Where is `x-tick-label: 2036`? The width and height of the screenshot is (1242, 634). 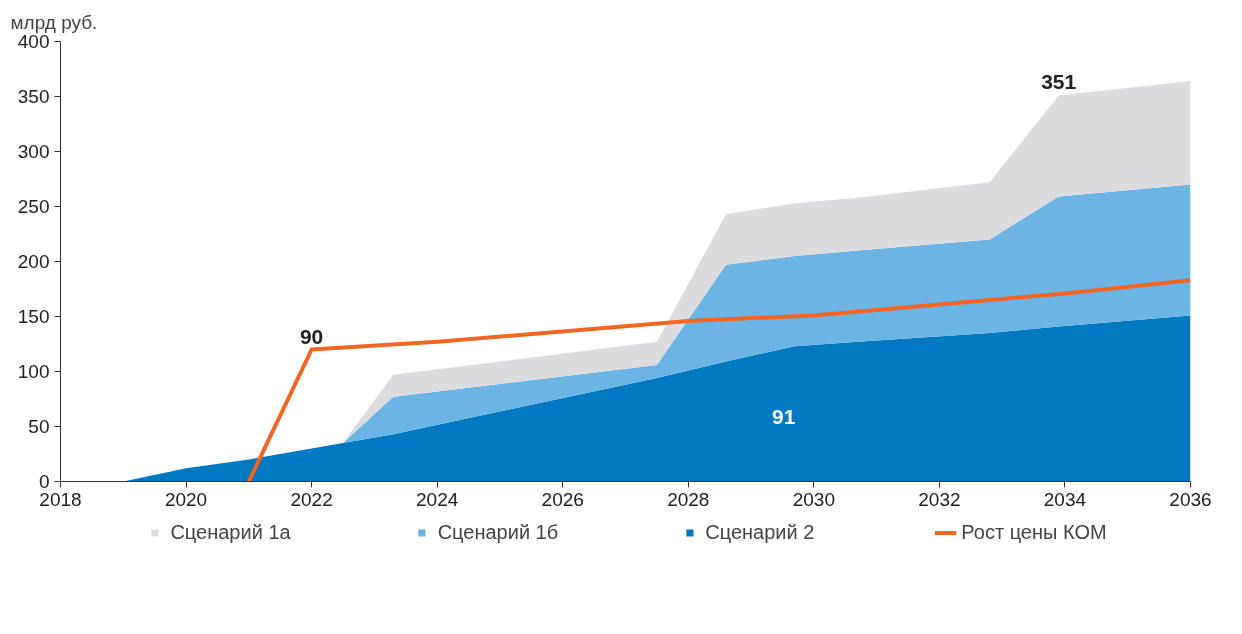
x-tick-label: 2036 is located at coordinates (1190, 499).